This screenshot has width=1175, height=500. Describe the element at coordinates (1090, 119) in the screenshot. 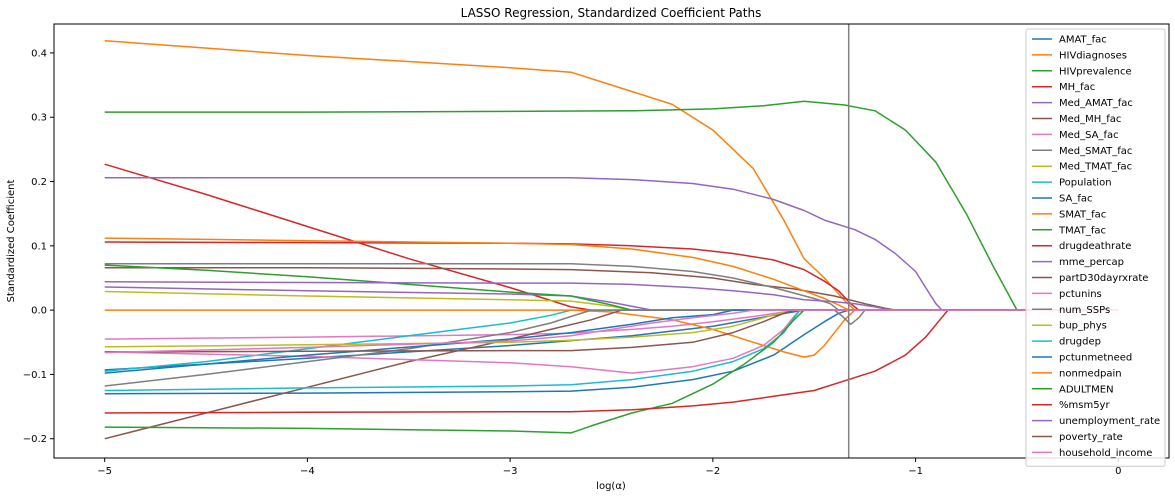

I see `legend-label: Med_MH_fac` at that location.